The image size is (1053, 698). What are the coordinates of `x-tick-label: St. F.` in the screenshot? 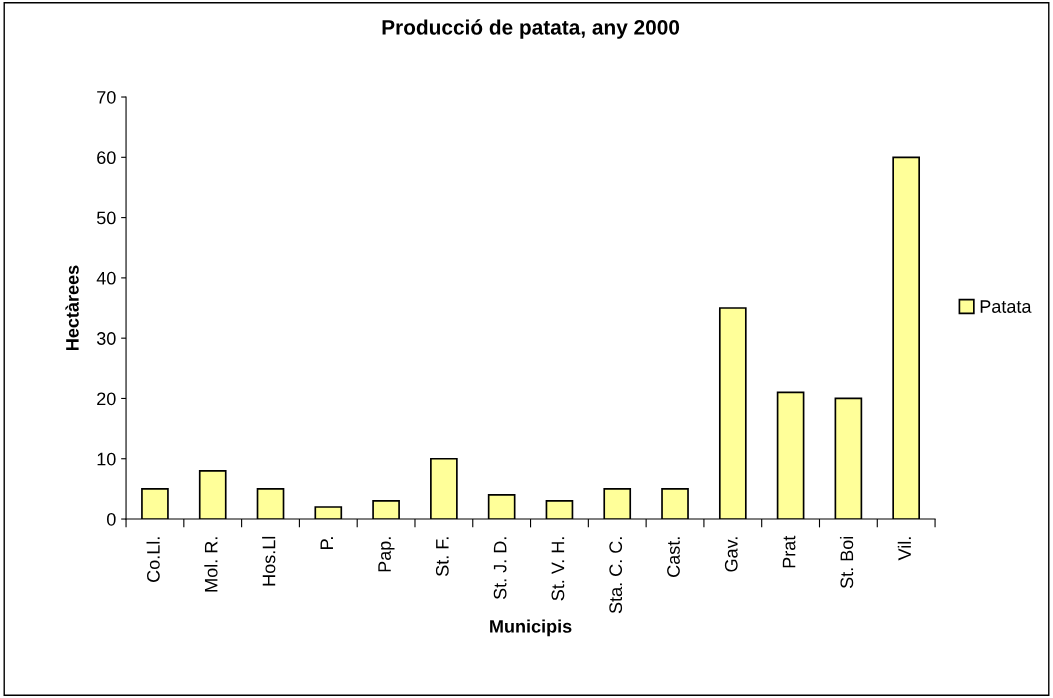 It's located at (442, 557).